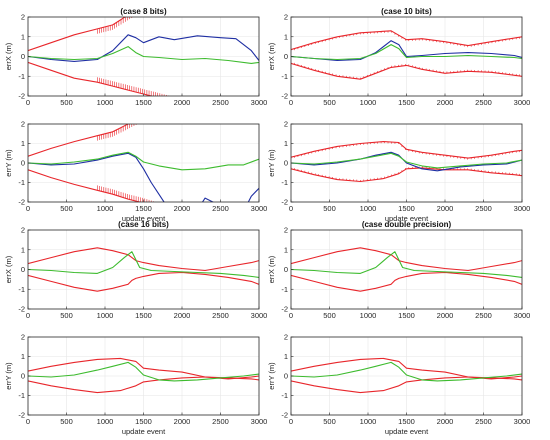  I want to click on subplot-title: (case 8 bits), so click(143, 11).